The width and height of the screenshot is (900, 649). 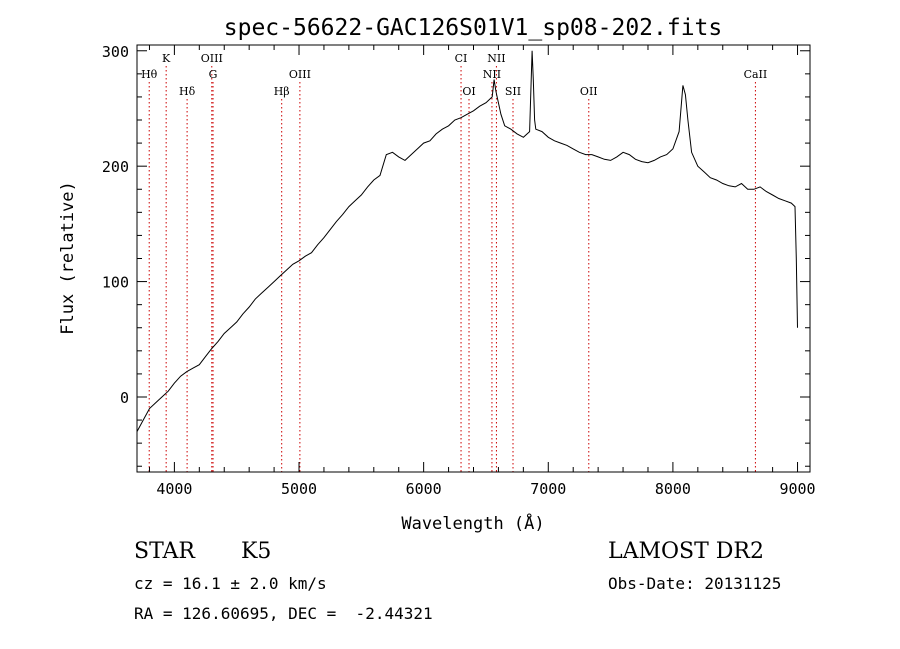 I want to click on y-tick-label-0: 0, so click(x=124, y=398).